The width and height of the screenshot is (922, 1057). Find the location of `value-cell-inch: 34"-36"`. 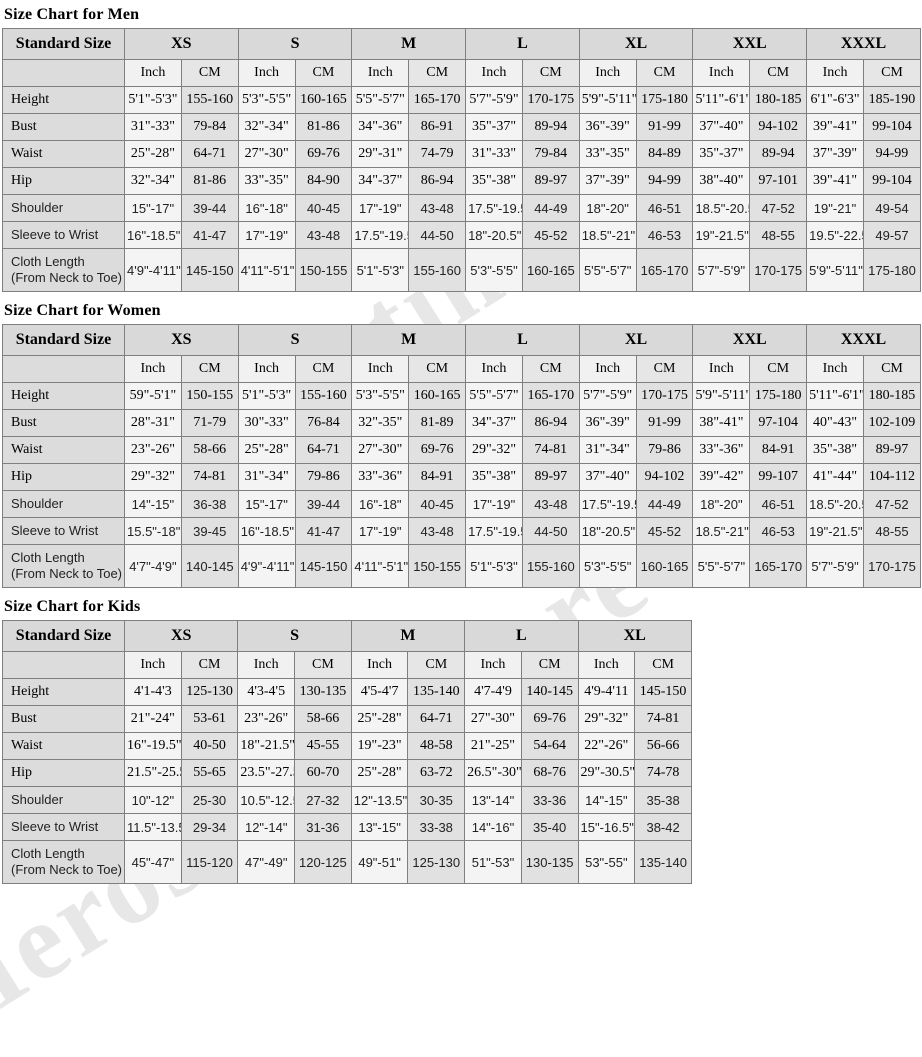

value-cell-inch: 34"-36" is located at coordinates (380, 127).